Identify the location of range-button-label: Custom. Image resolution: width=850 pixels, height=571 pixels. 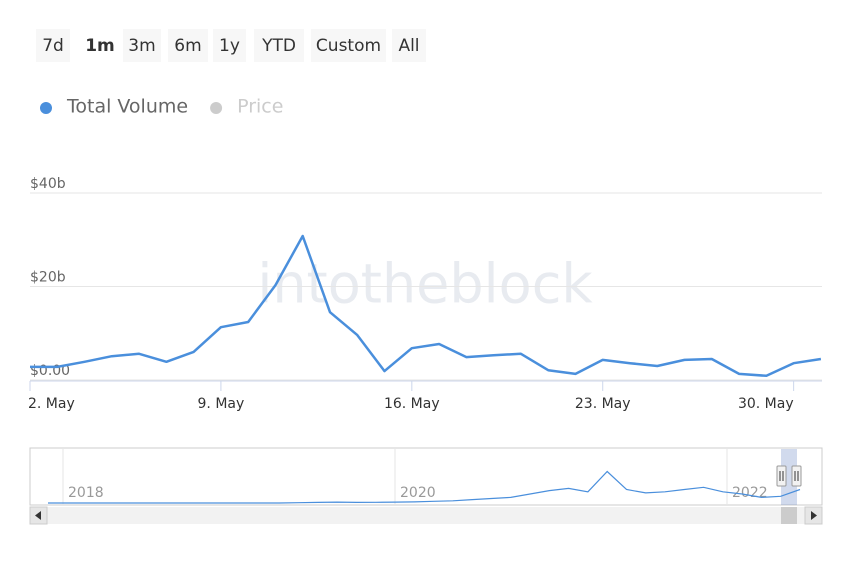
(348, 46).